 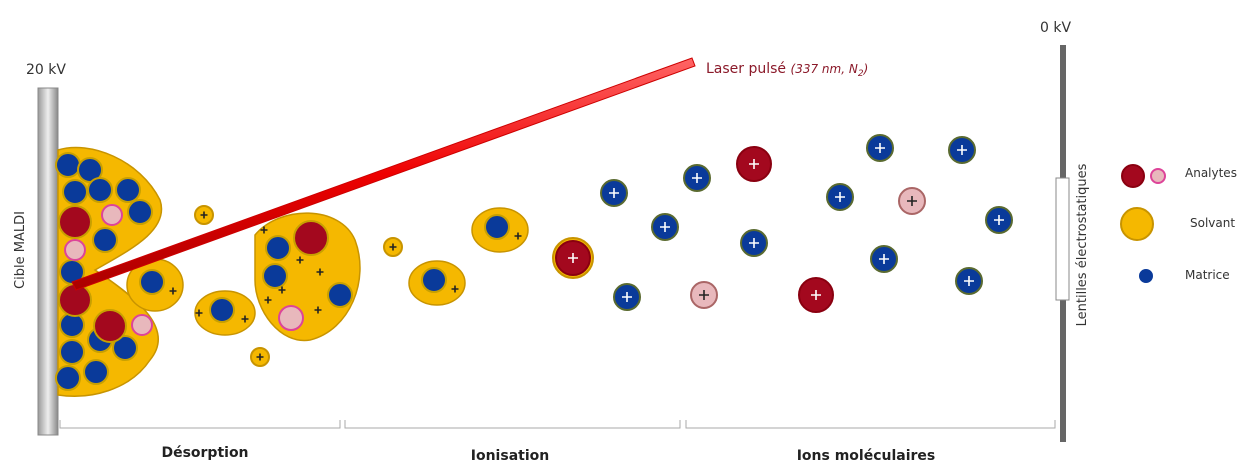 What do you see at coordinates (824, 69) in the screenshot?
I see `laser-detail: (337 nm, N` at bounding box center [824, 69].